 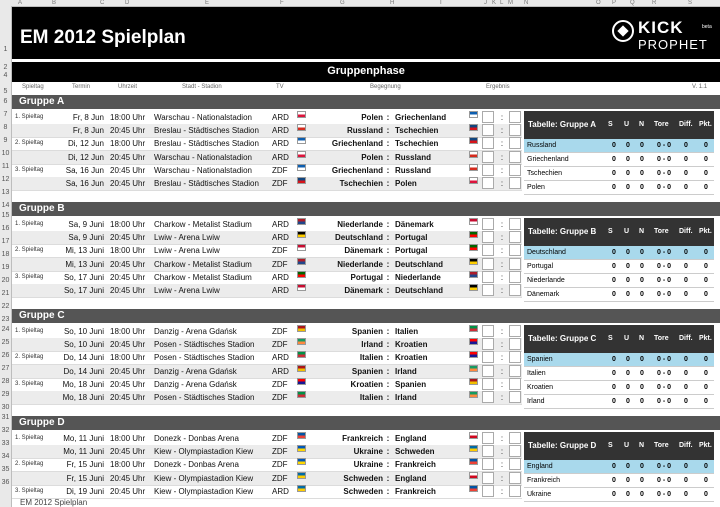 What do you see at coordinates (5, 306) in the screenshot?
I see `row-number: 22` at bounding box center [5, 306].